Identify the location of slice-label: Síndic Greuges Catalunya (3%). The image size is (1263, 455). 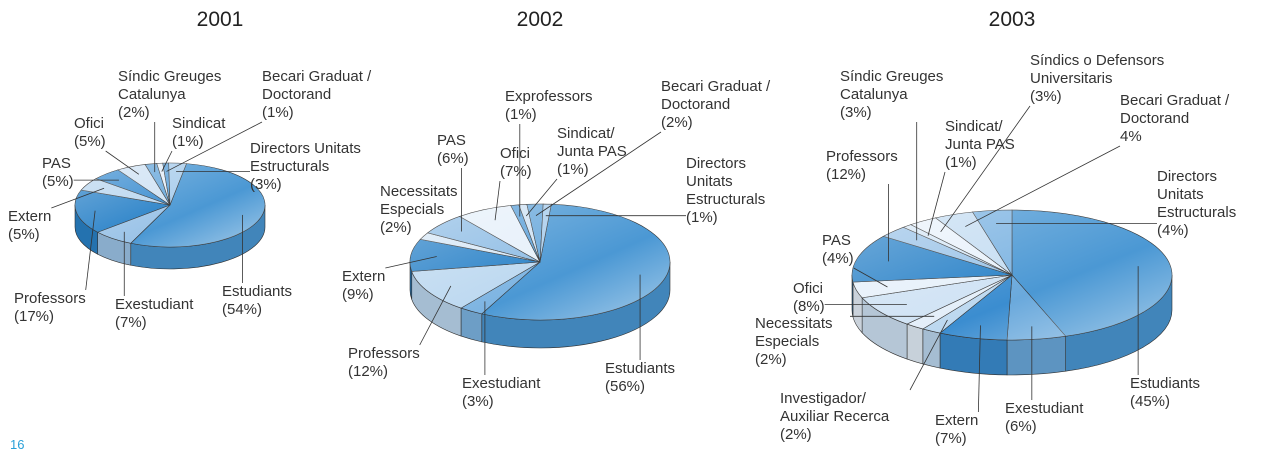
(892, 95).